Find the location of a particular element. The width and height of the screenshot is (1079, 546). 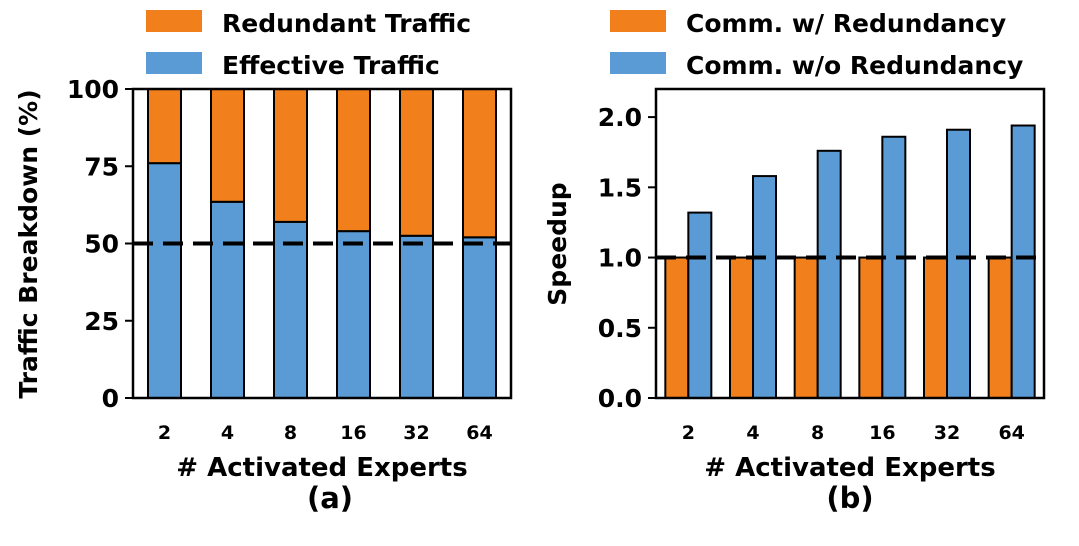

y-tick-label: 2.0 is located at coordinates (620, 117).